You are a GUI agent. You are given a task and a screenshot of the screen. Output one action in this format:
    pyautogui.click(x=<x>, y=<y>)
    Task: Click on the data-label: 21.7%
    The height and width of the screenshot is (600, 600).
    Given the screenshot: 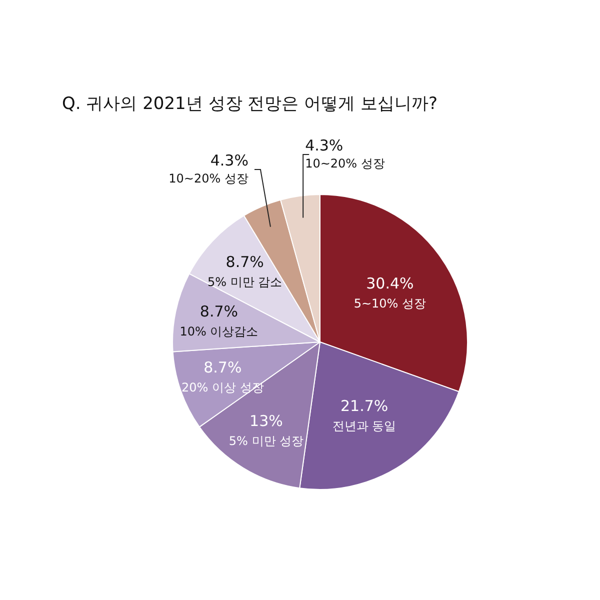 What is the action you would take?
    pyautogui.click(x=364, y=406)
    